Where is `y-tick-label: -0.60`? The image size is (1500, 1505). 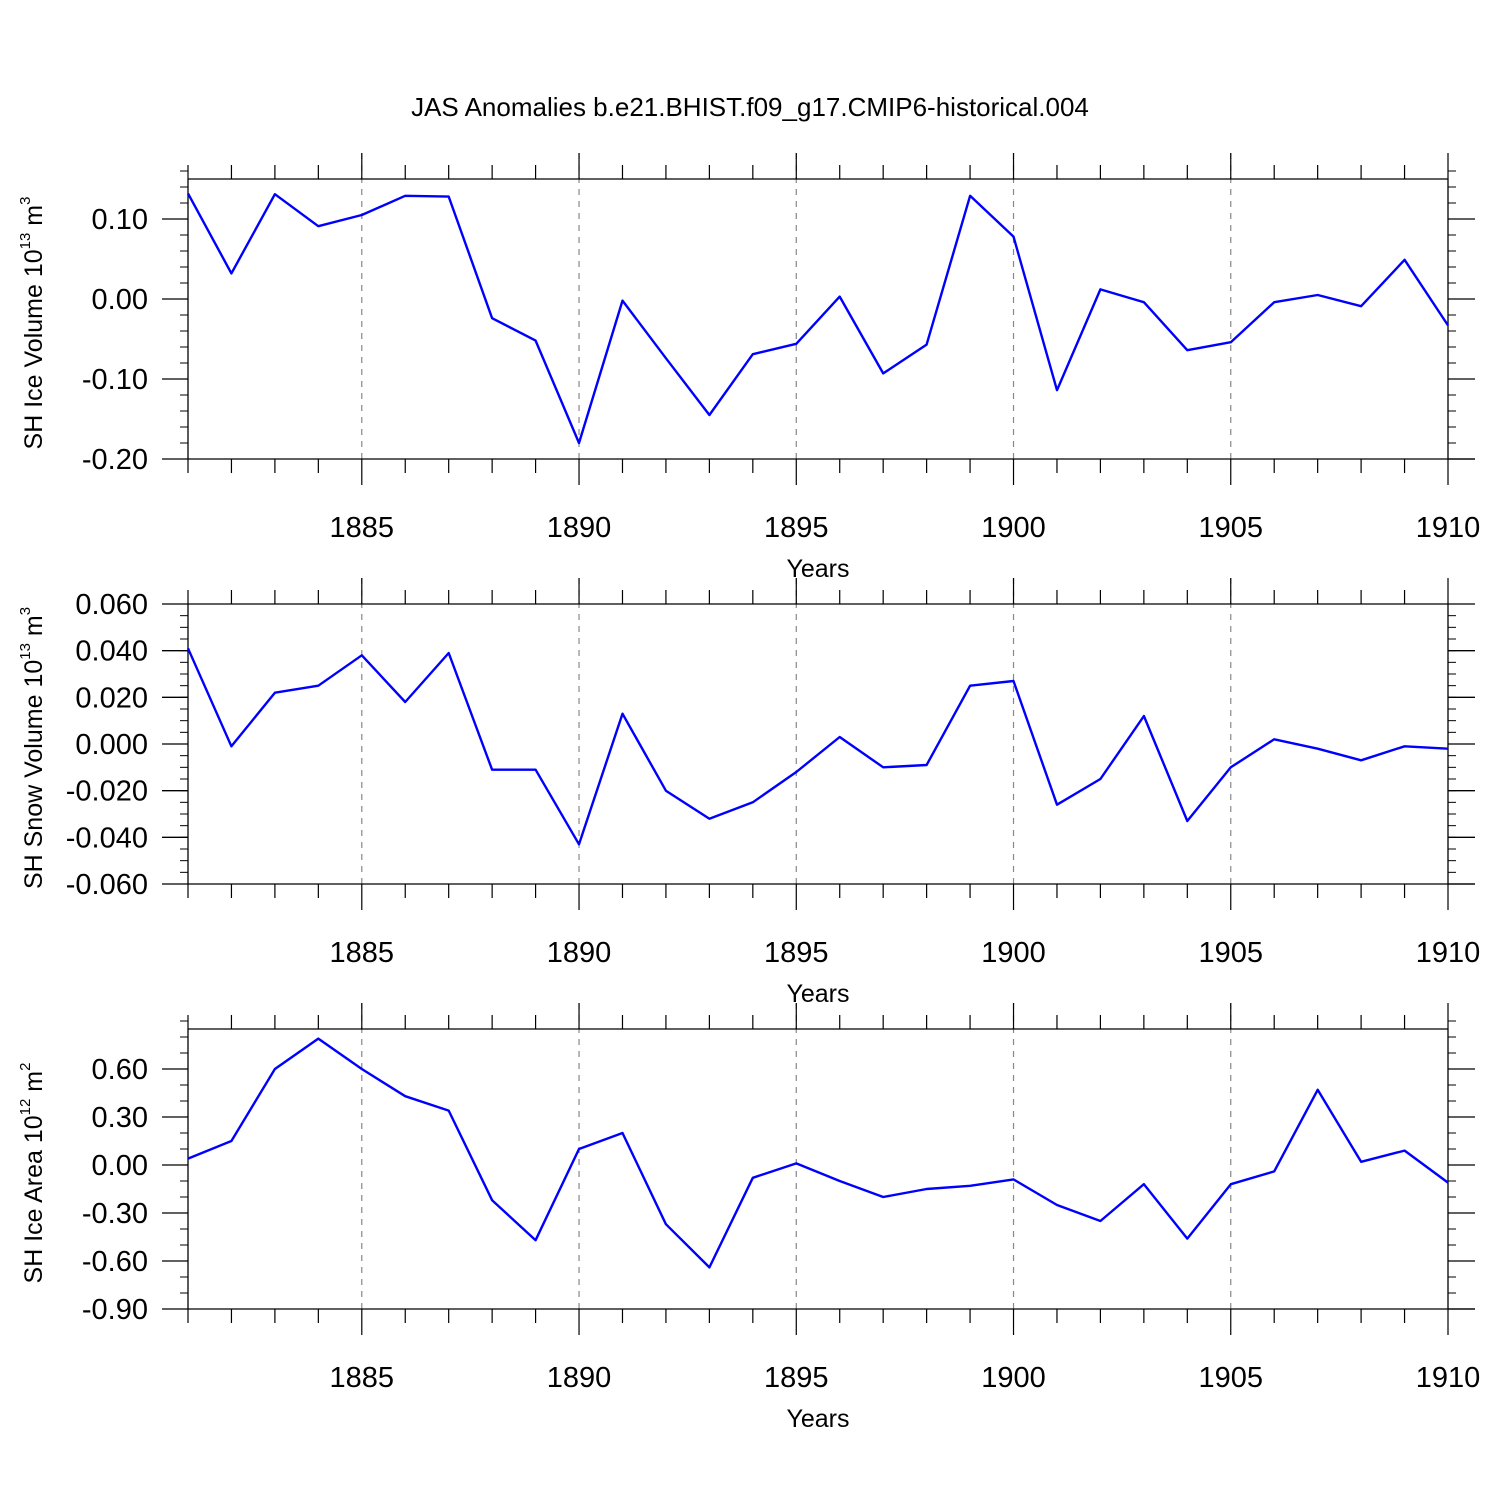
y-tick-label: -0.60 is located at coordinates (115, 1262).